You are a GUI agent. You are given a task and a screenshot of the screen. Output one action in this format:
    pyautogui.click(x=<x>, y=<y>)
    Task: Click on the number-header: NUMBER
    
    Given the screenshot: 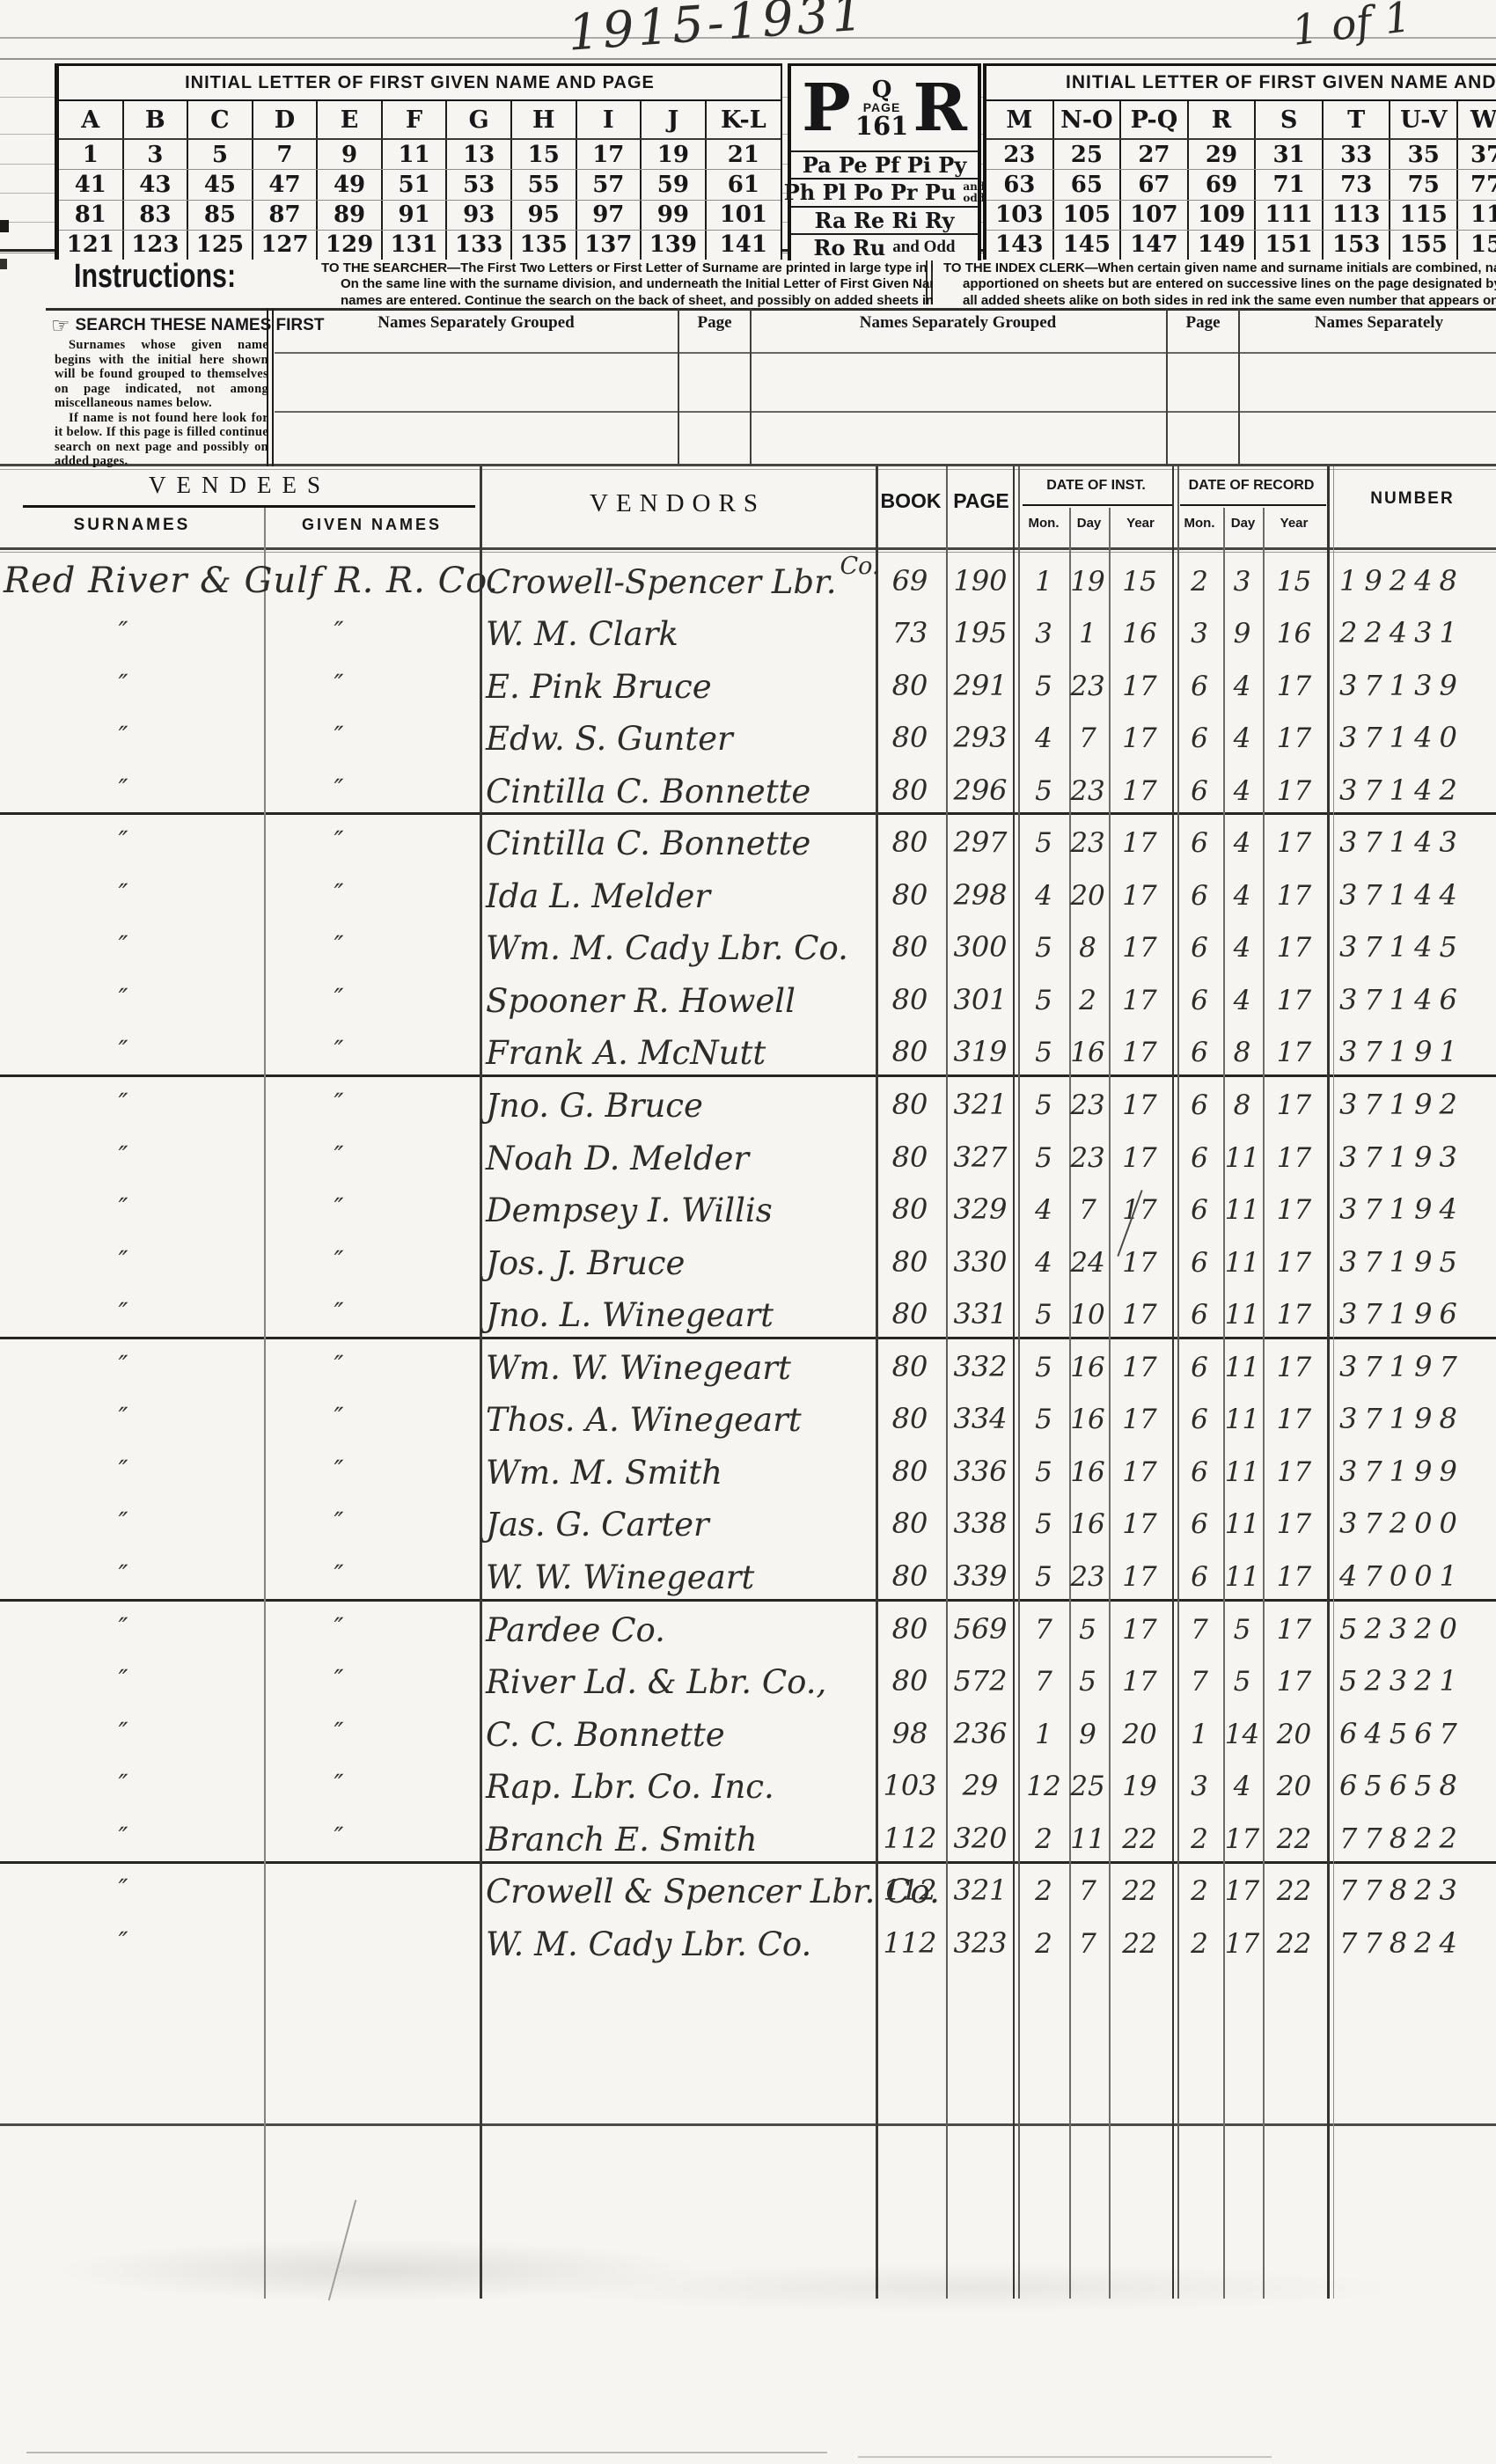 What is the action you would take?
    pyautogui.click(x=1413, y=498)
    